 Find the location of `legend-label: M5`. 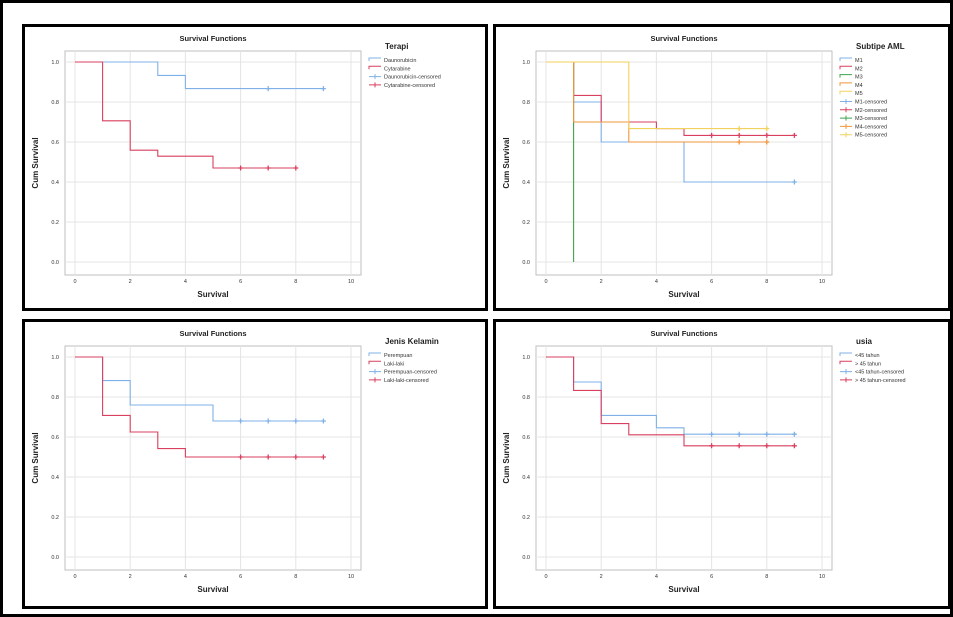

legend-label: M5 is located at coordinates (859, 94).